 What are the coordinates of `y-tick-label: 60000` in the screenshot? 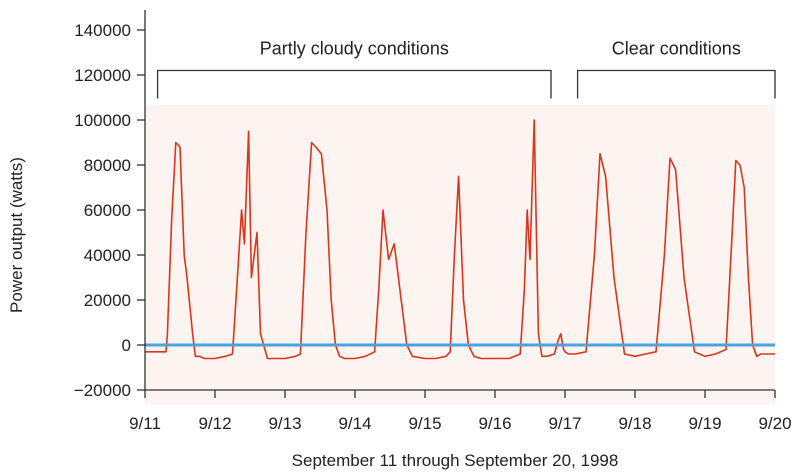 It's located at (107, 210).